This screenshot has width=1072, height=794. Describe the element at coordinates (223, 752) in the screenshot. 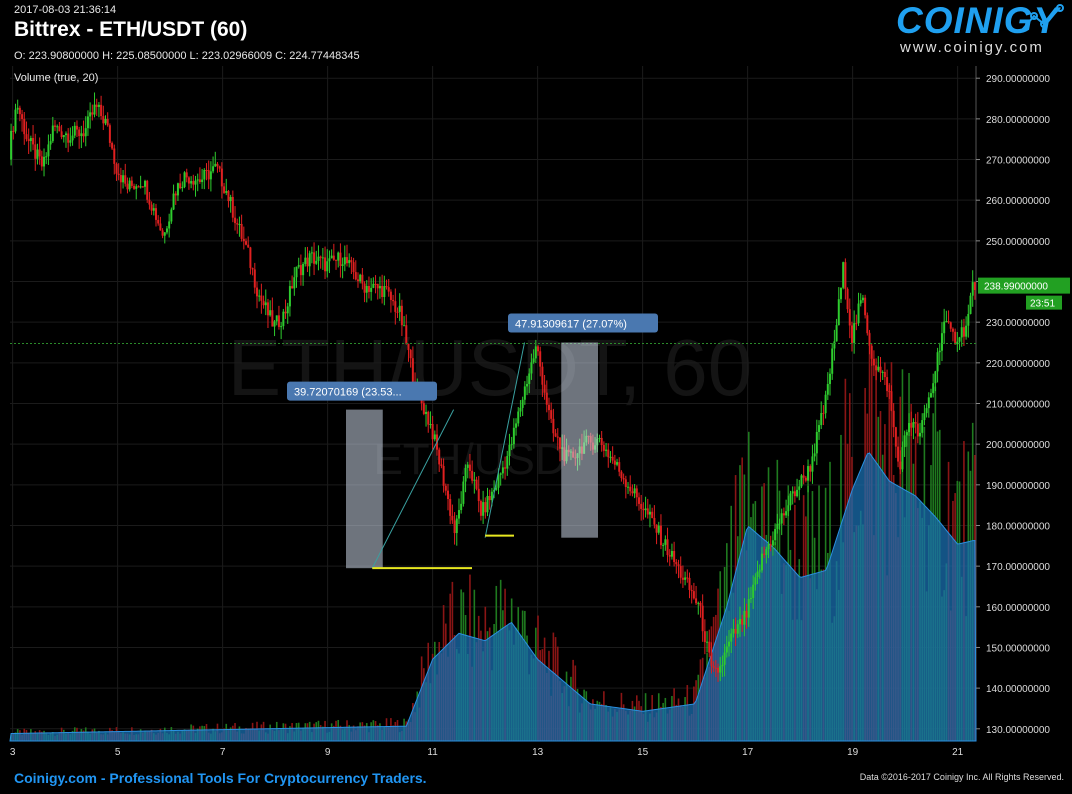

I see `time-tick-label: 7` at that location.